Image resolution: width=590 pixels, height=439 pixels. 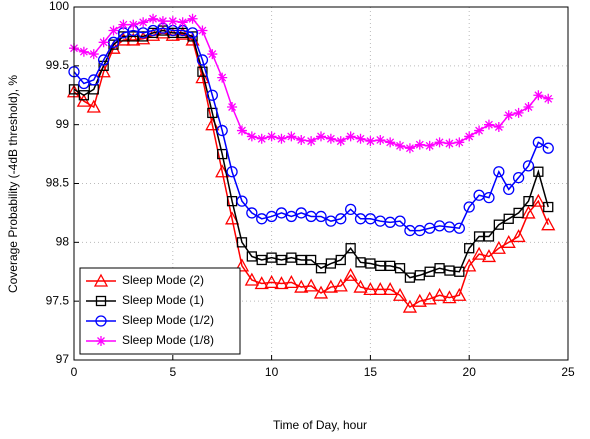 I want to click on legend-box, so click(x=160, y=311).